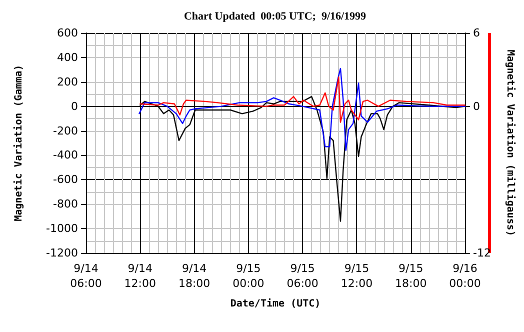 Image resolution: width=524 pixels, height=332 pixels. I want to click on y-tick-label: -800, so click(65, 204).